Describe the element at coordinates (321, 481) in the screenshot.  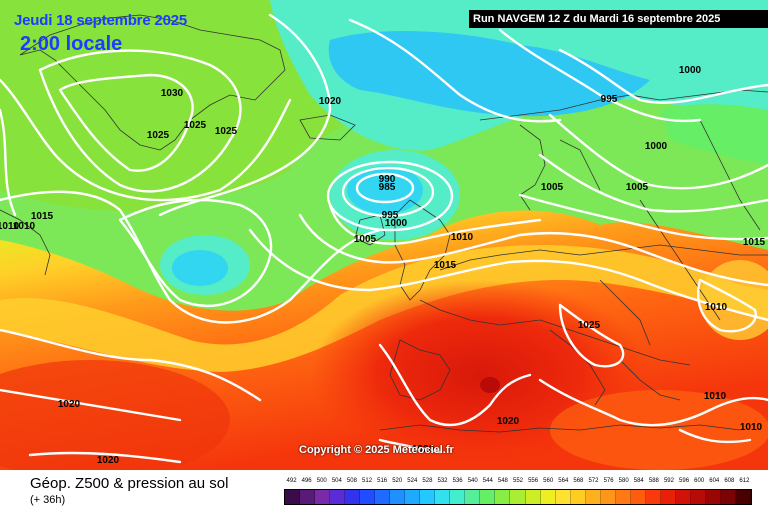
I see `scale-label: 500` at that location.